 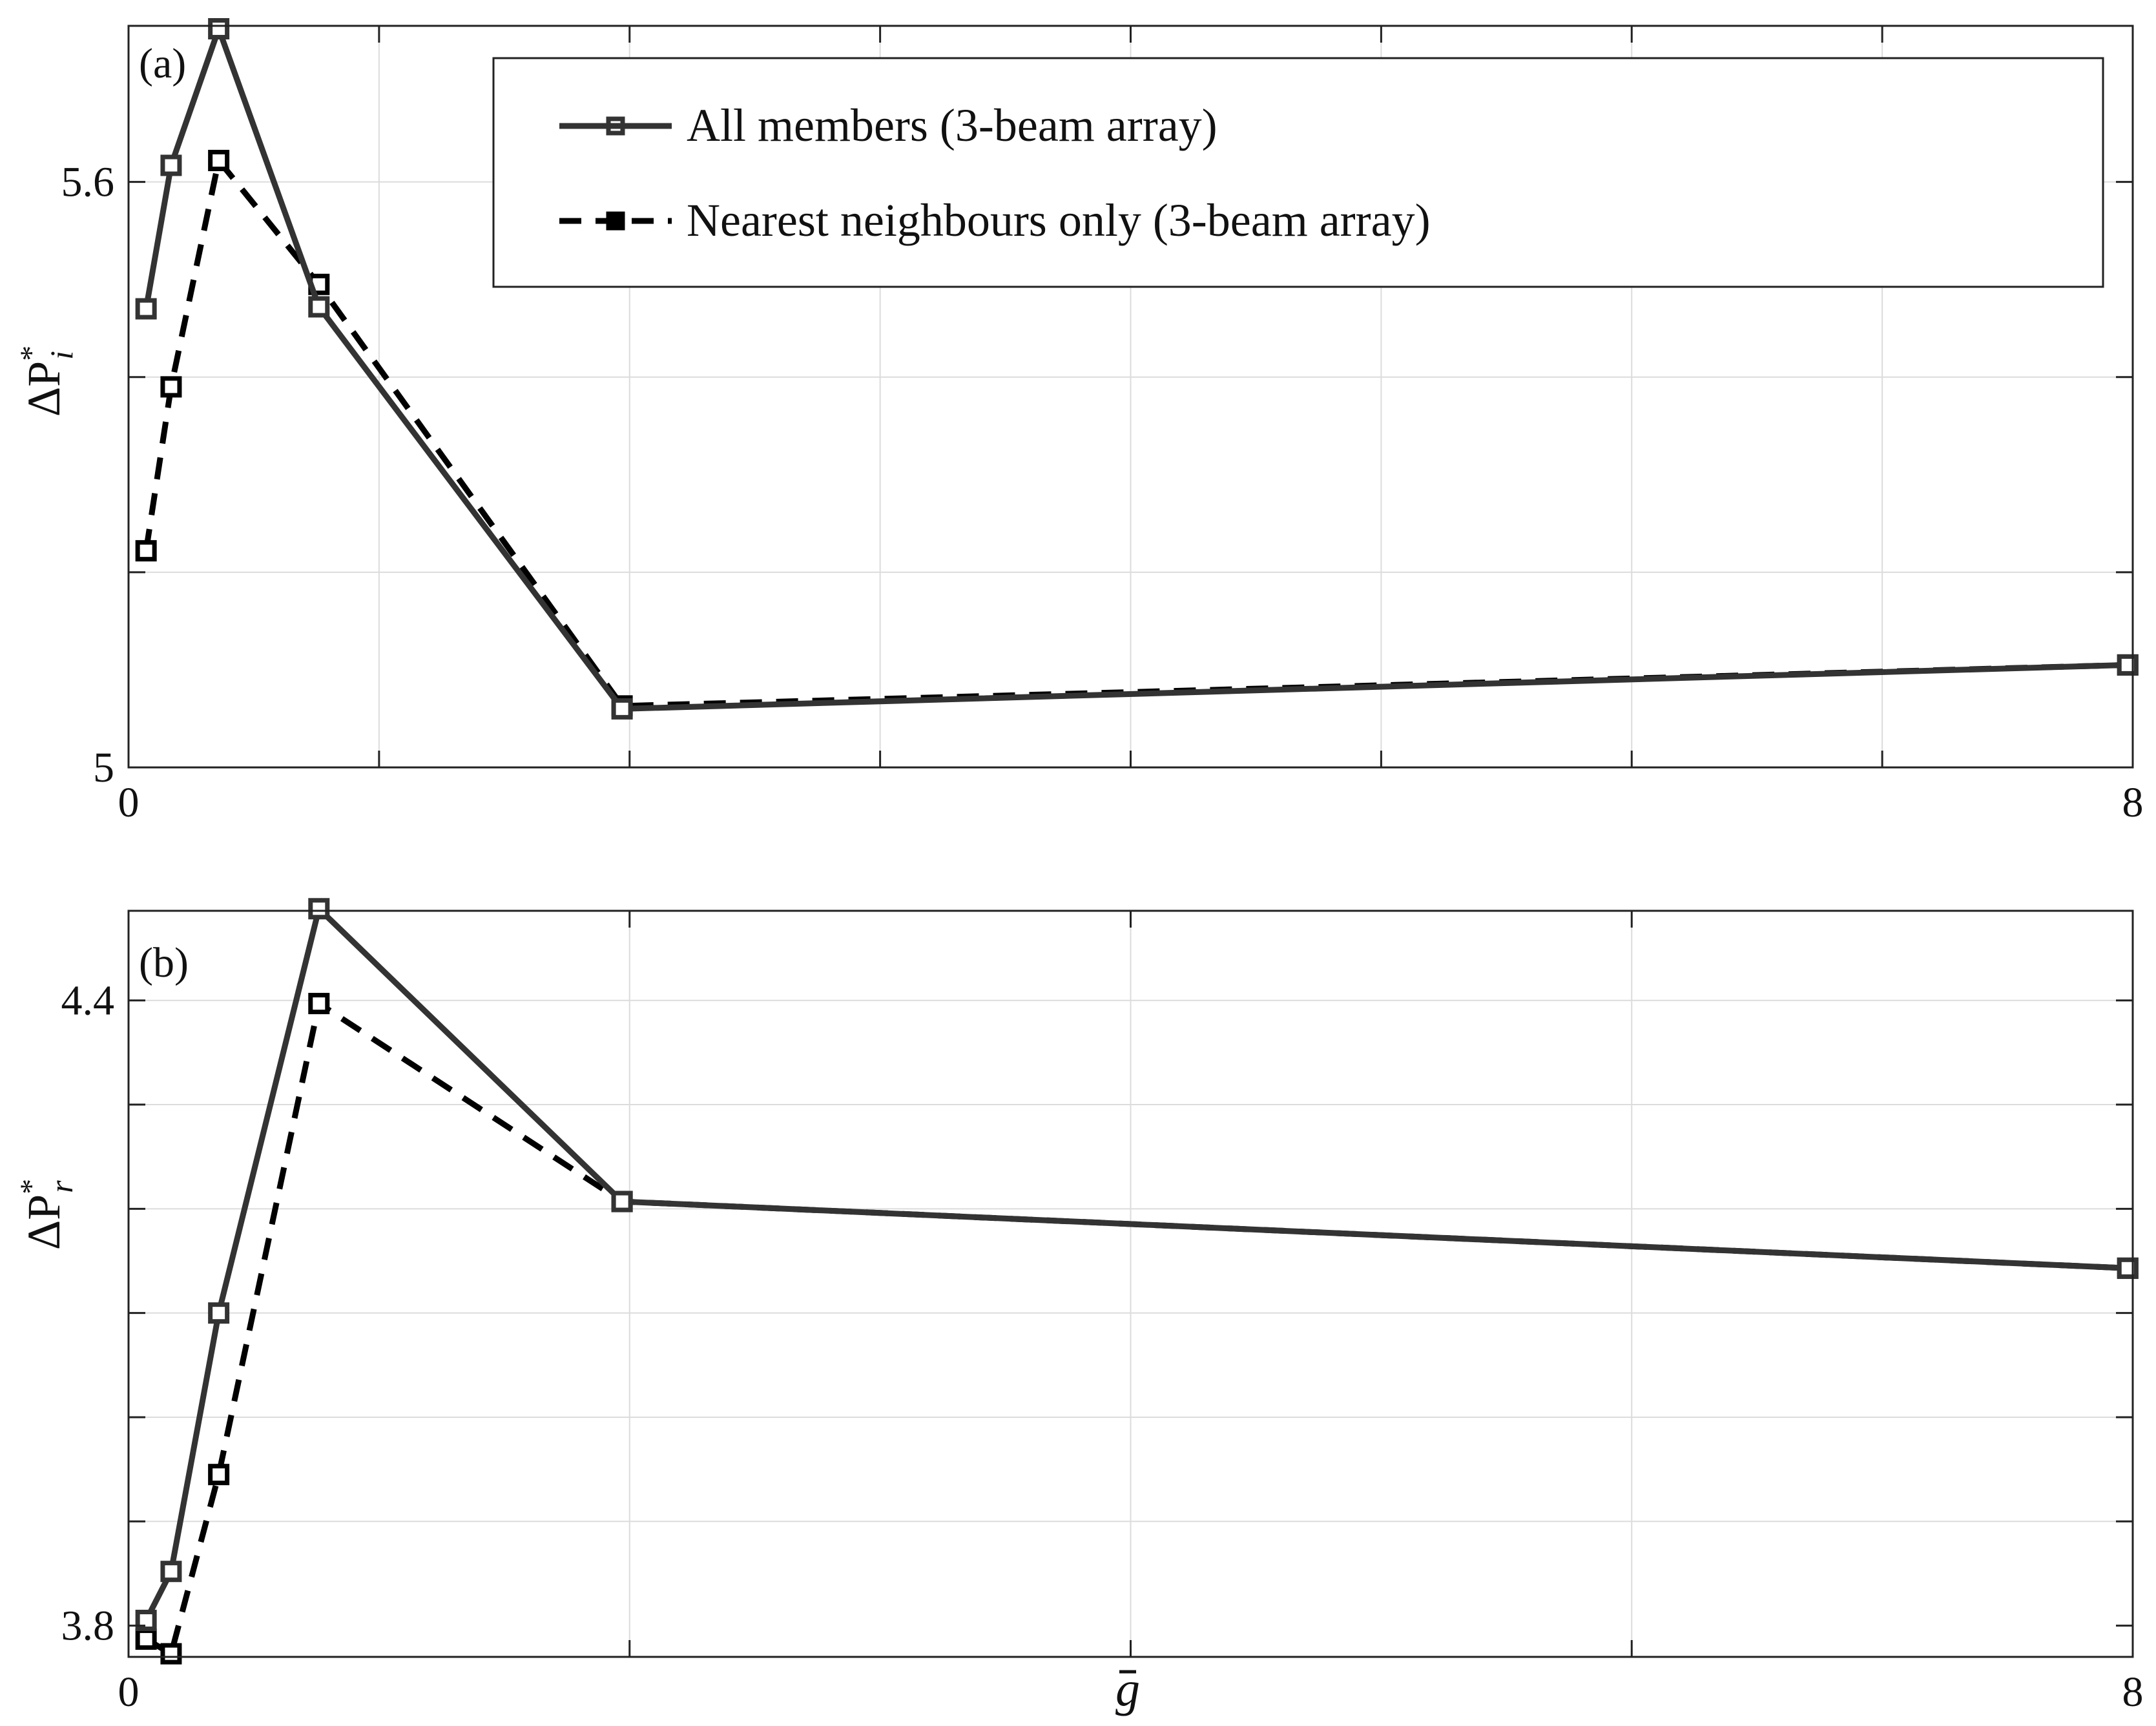 I want to click on panel-b-xtick-label-0: 0, so click(x=129, y=1692).